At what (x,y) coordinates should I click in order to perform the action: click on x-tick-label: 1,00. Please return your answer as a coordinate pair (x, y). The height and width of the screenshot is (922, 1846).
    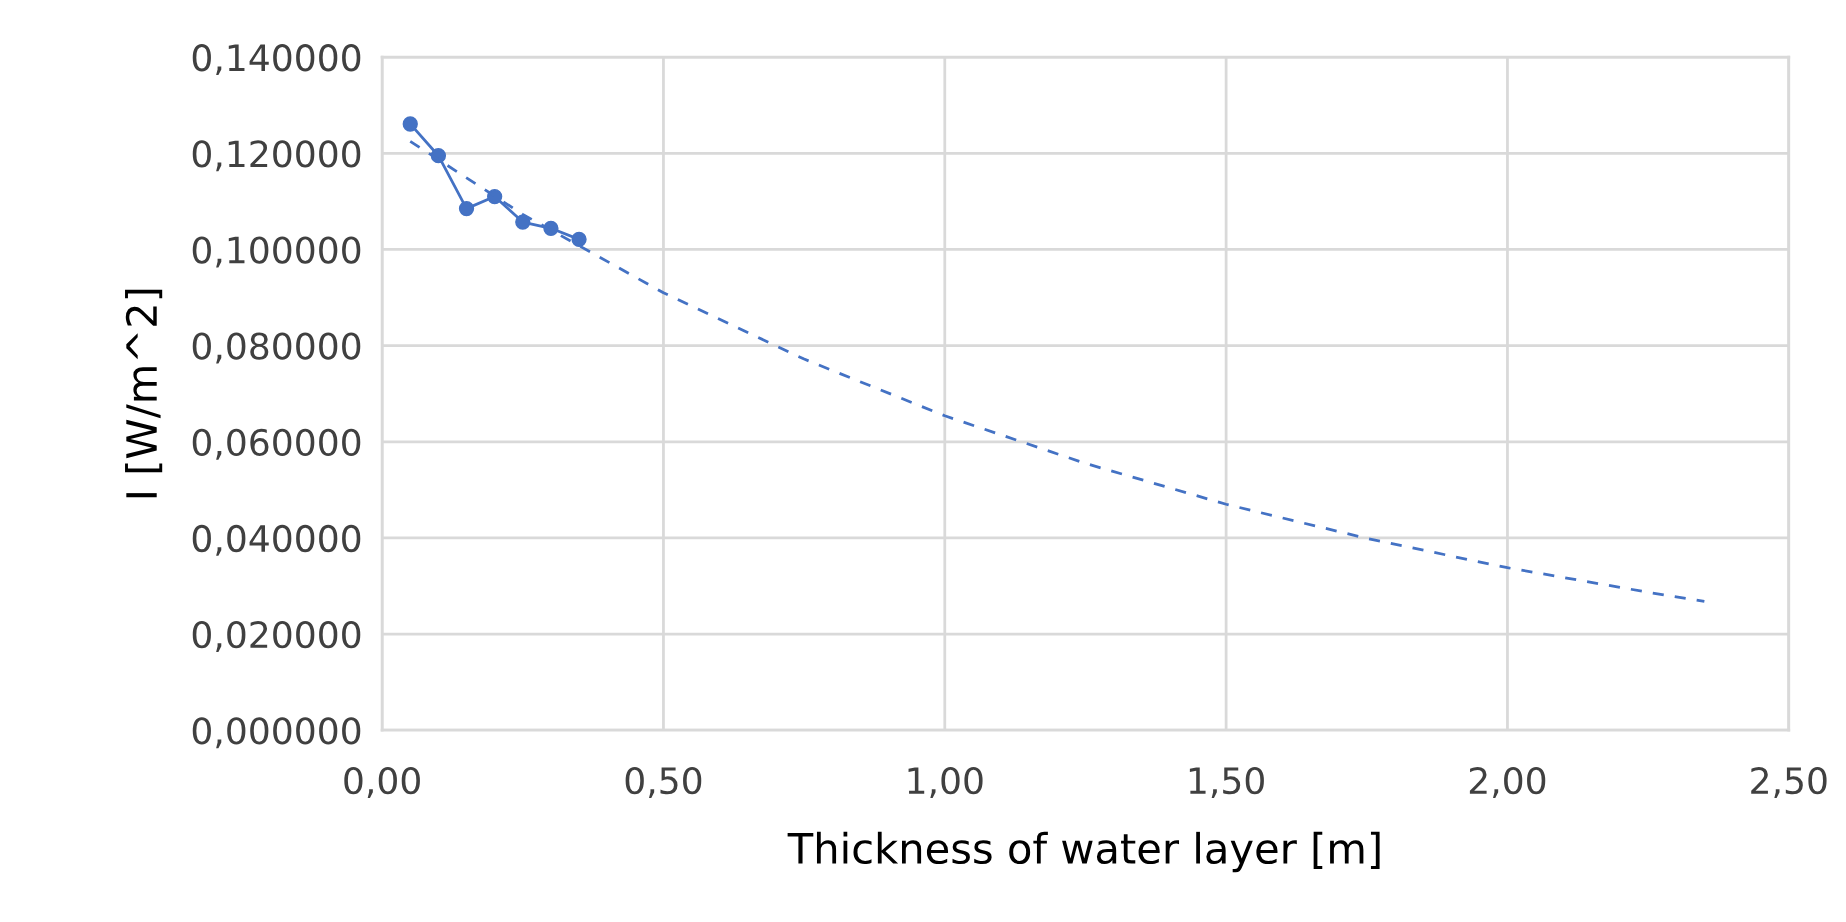
    Looking at the image, I should click on (945, 782).